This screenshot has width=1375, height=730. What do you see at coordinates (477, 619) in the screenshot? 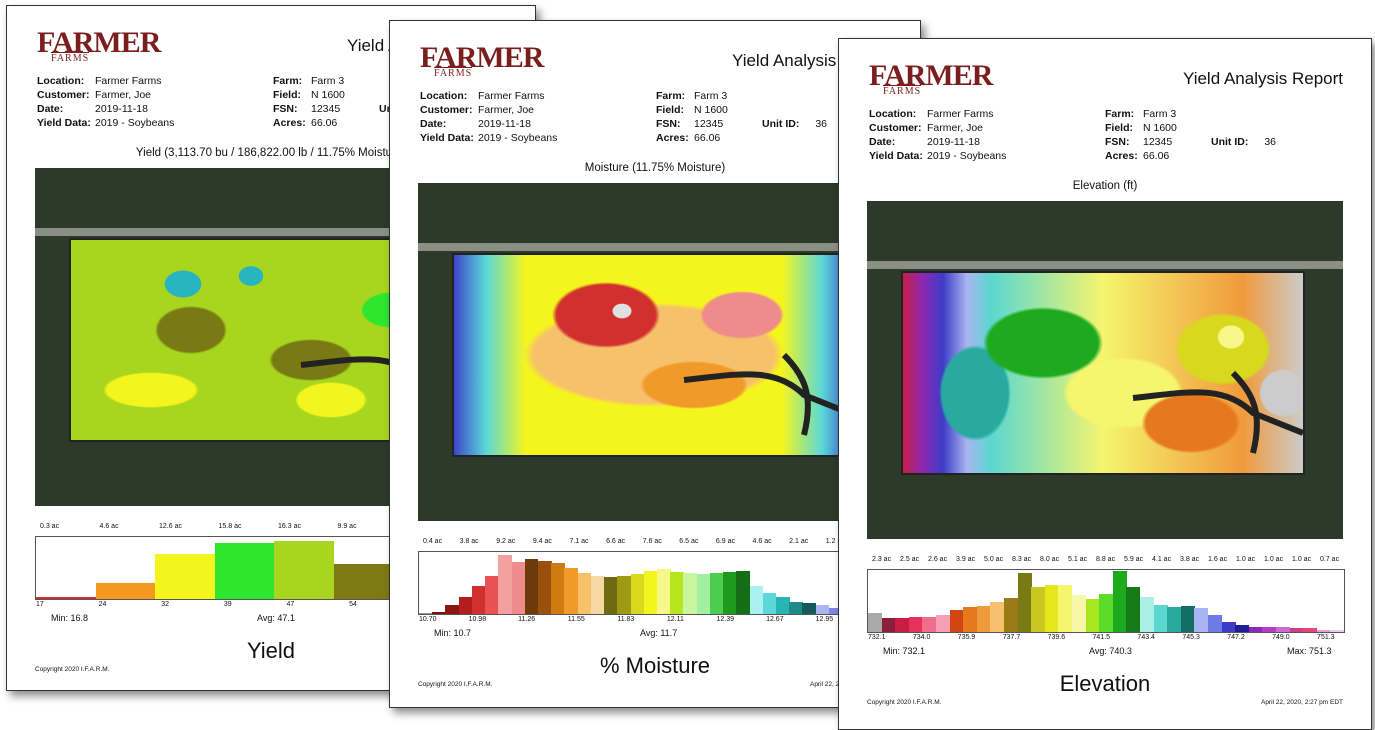
I see `x-tick-label: 10.98` at bounding box center [477, 619].